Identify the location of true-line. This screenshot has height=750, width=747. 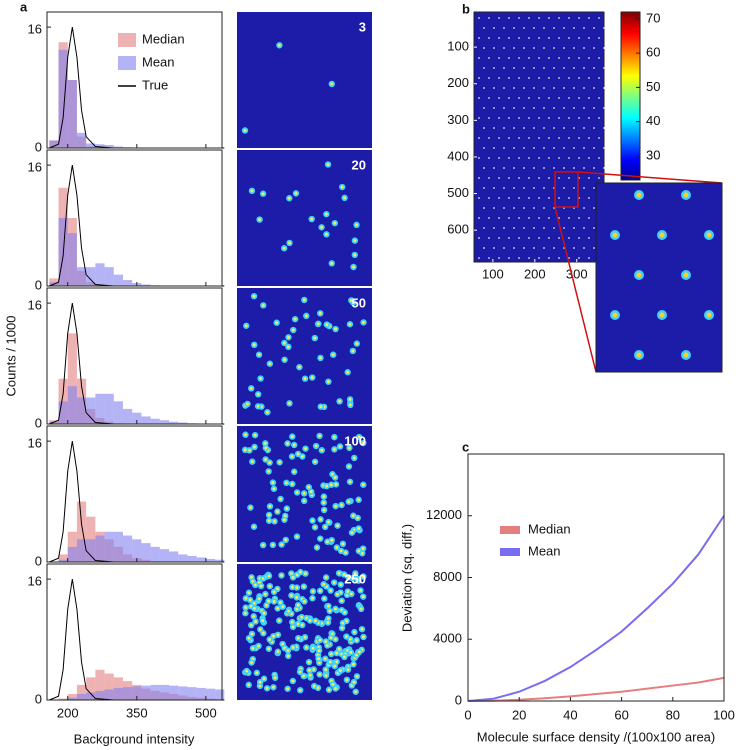
(137, 502).